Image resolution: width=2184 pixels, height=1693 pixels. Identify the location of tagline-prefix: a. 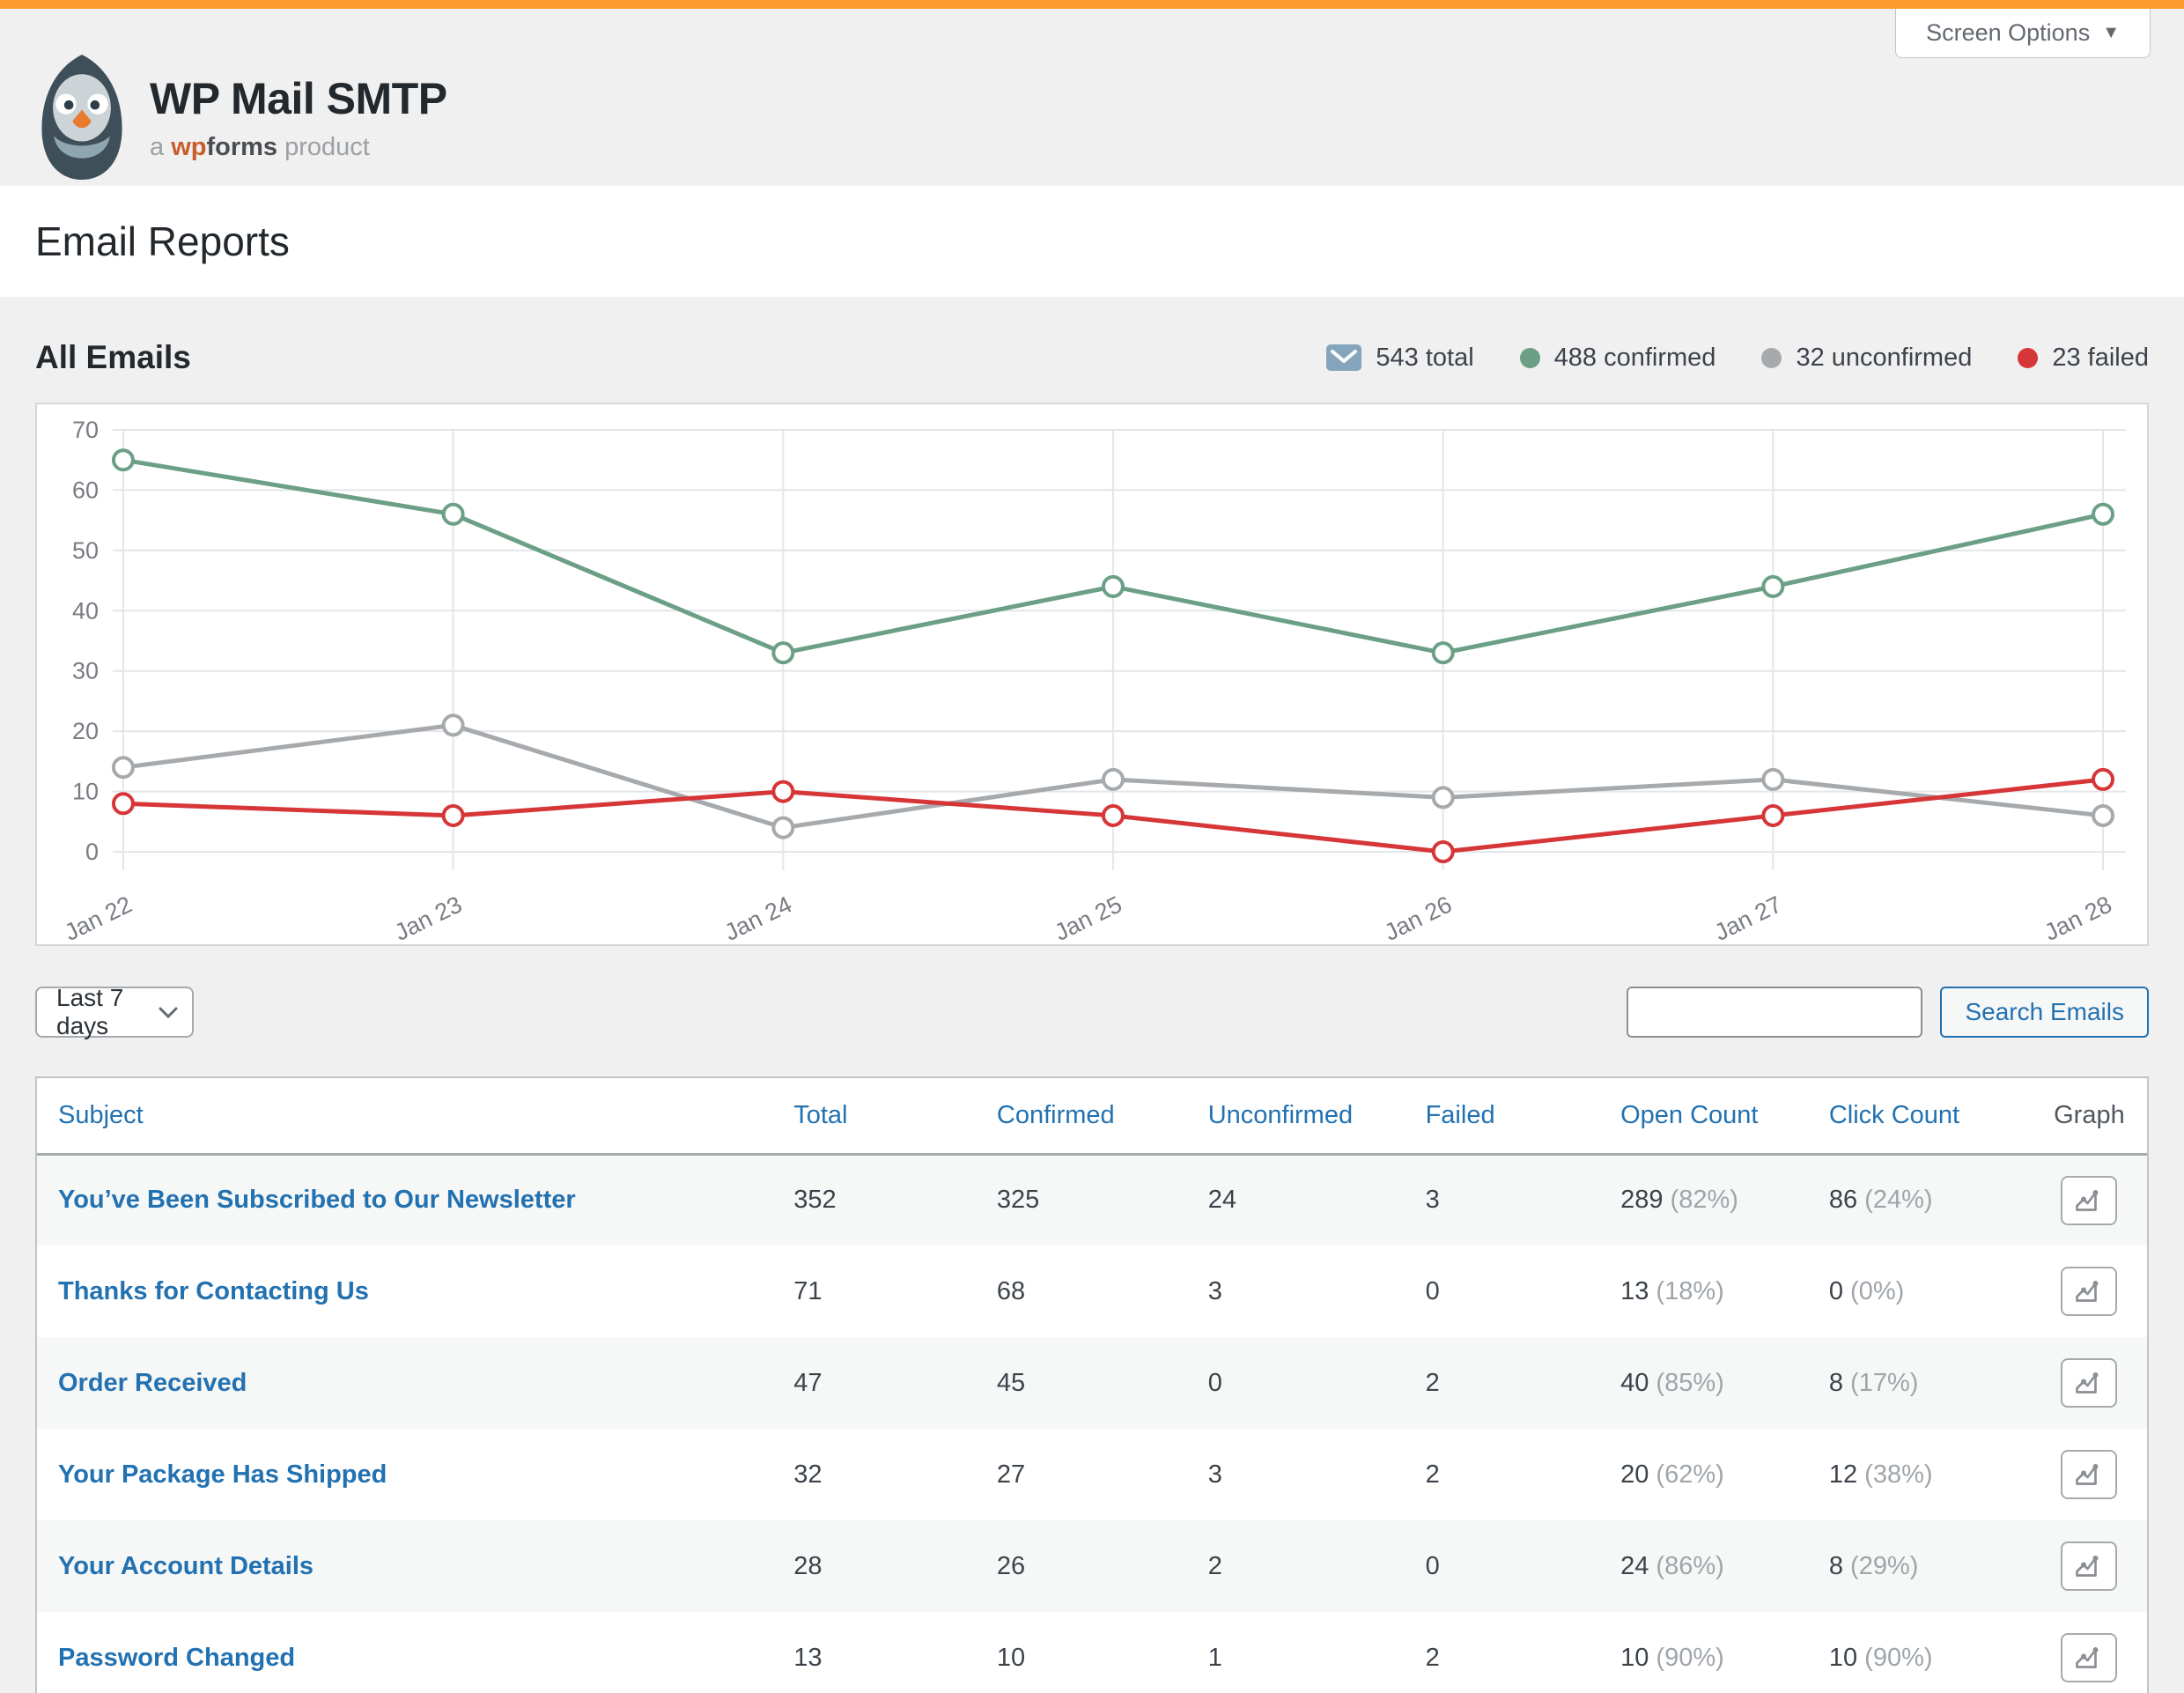
(157, 146).